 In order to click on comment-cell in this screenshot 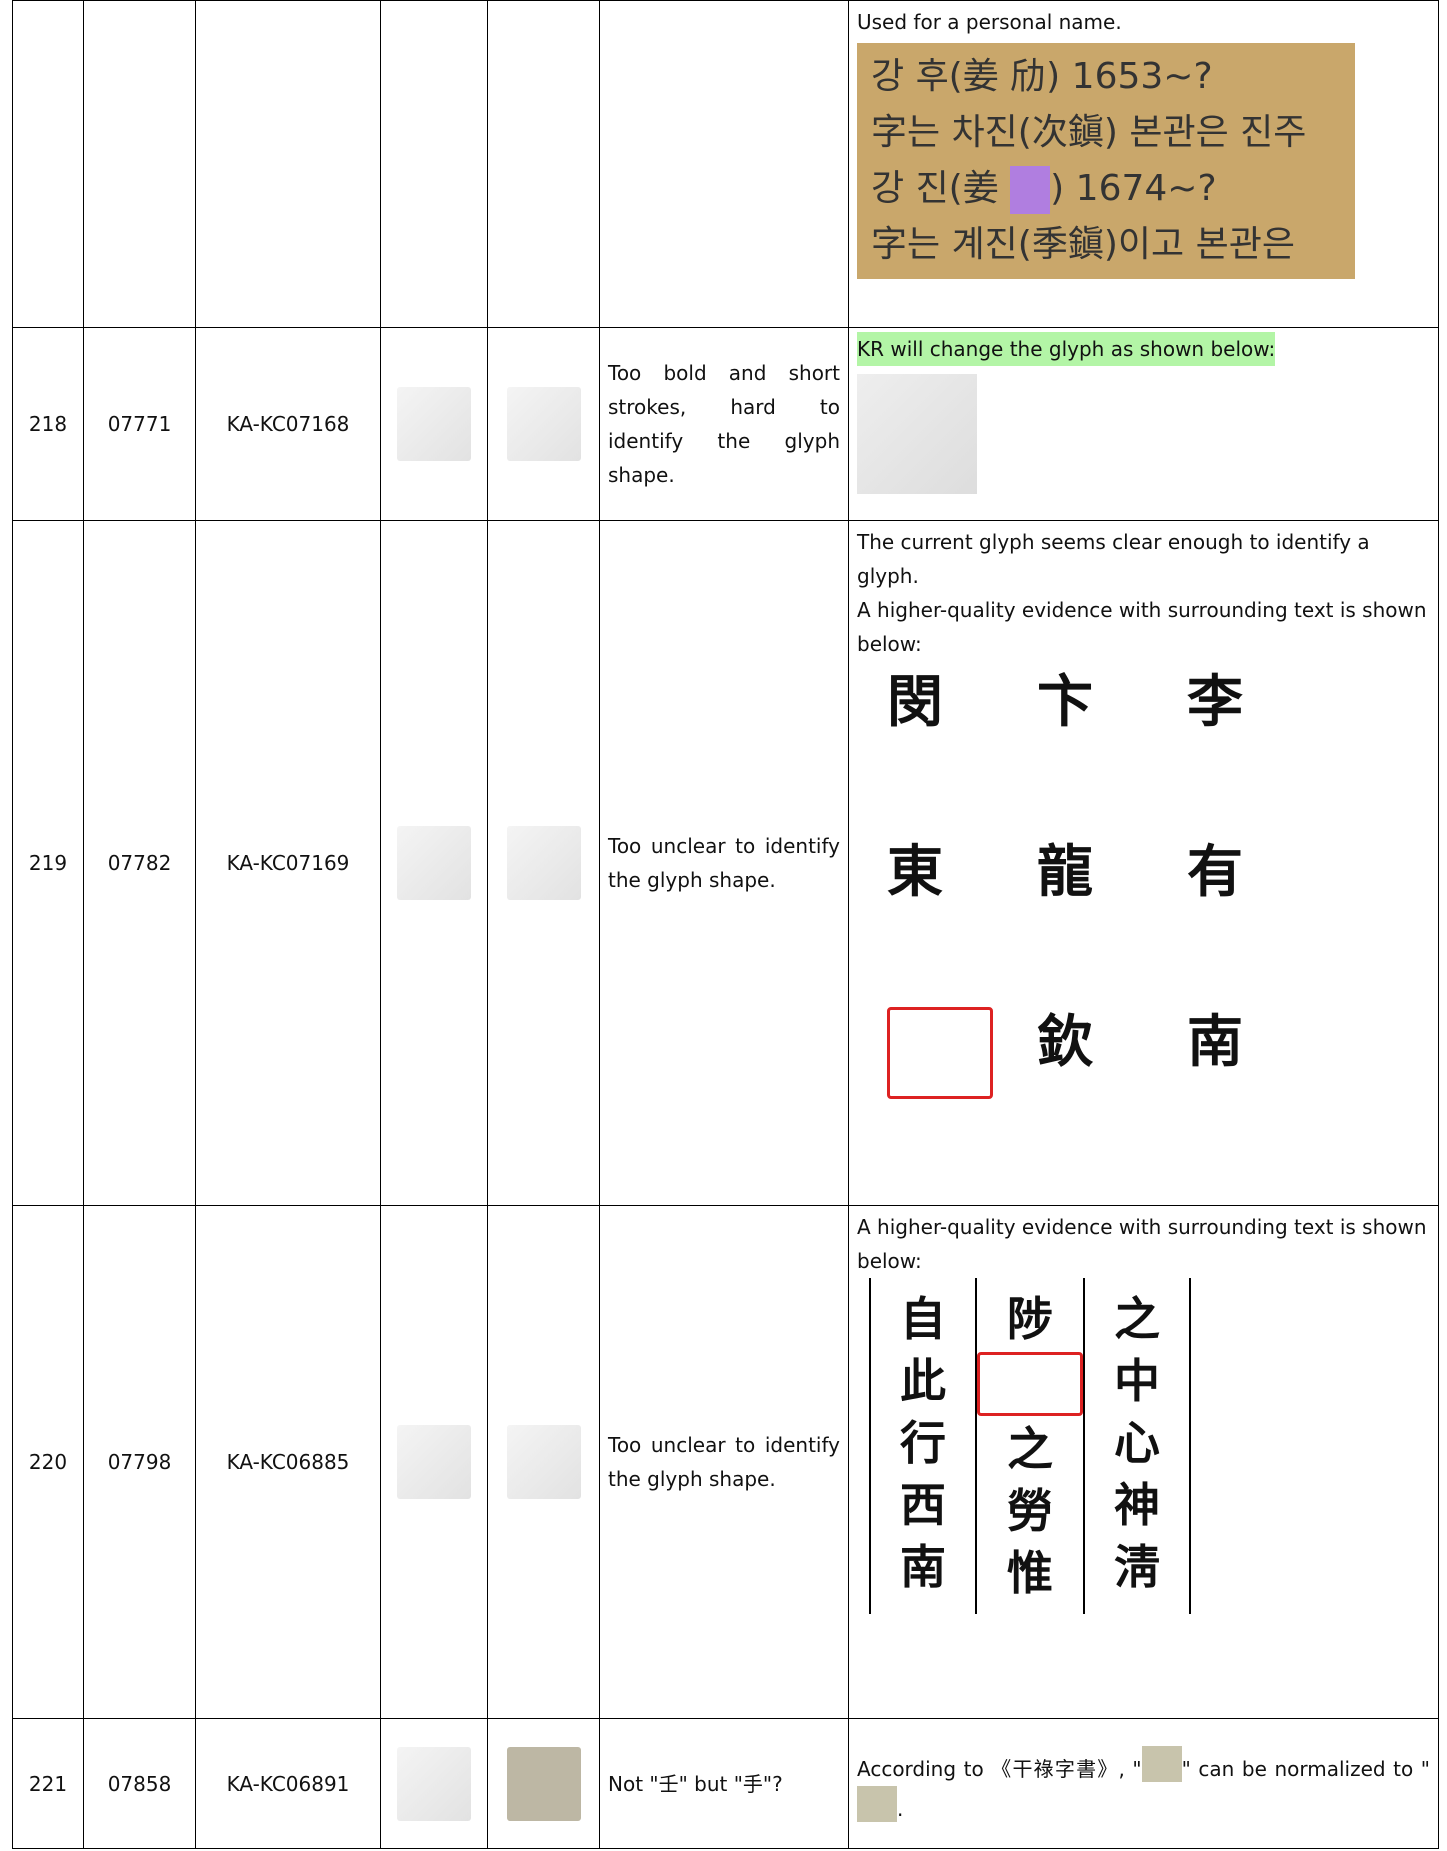, I will do `click(724, 164)`.